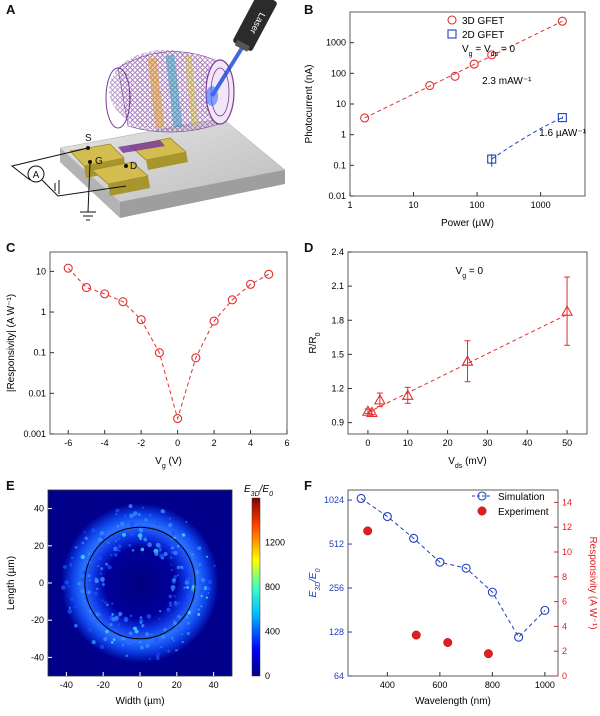  I want to click on series-line, so click(168, 344).